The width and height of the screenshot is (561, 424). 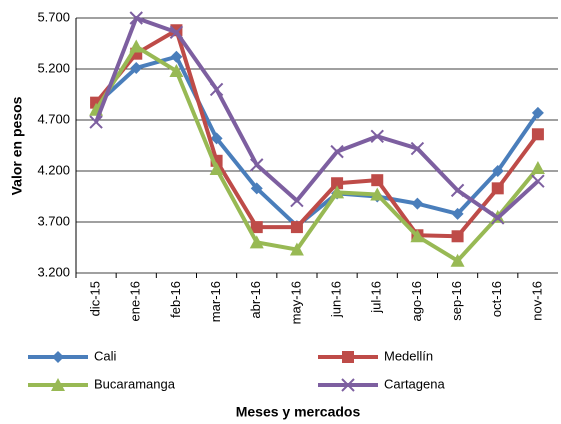 I want to click on y-tick-label: 5.200, so click(x=53, y=67).